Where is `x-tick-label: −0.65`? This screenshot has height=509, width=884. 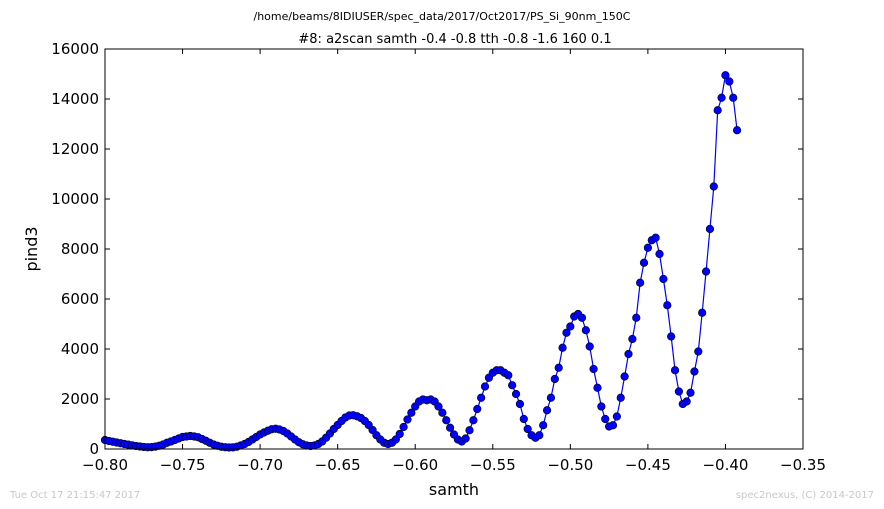 x-tick-label: −0.65 is located at coordinates (338, 465).